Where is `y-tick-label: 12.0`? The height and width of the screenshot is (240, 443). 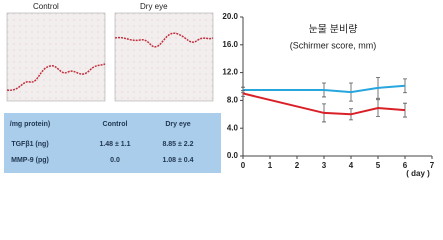 y-tick-label: 12.0 is located at coordinates (230, 72).